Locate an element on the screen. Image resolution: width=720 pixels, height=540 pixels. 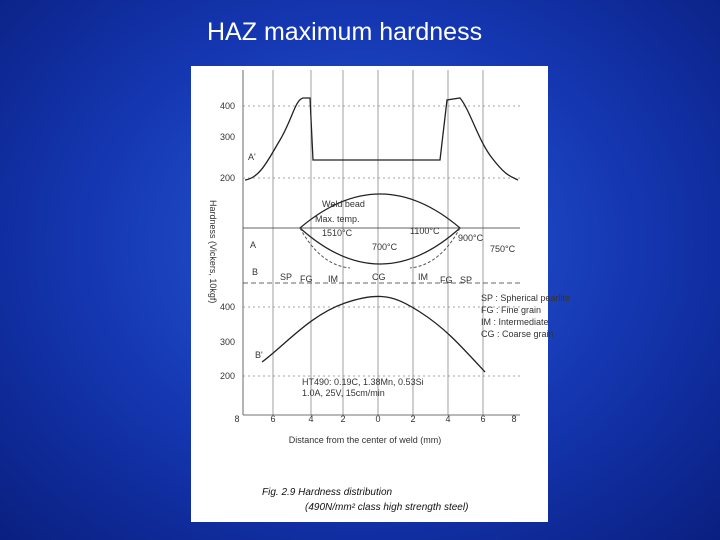
x-axis-label: Distance from the center of weld (mm) is located at coordinates (365, 440).